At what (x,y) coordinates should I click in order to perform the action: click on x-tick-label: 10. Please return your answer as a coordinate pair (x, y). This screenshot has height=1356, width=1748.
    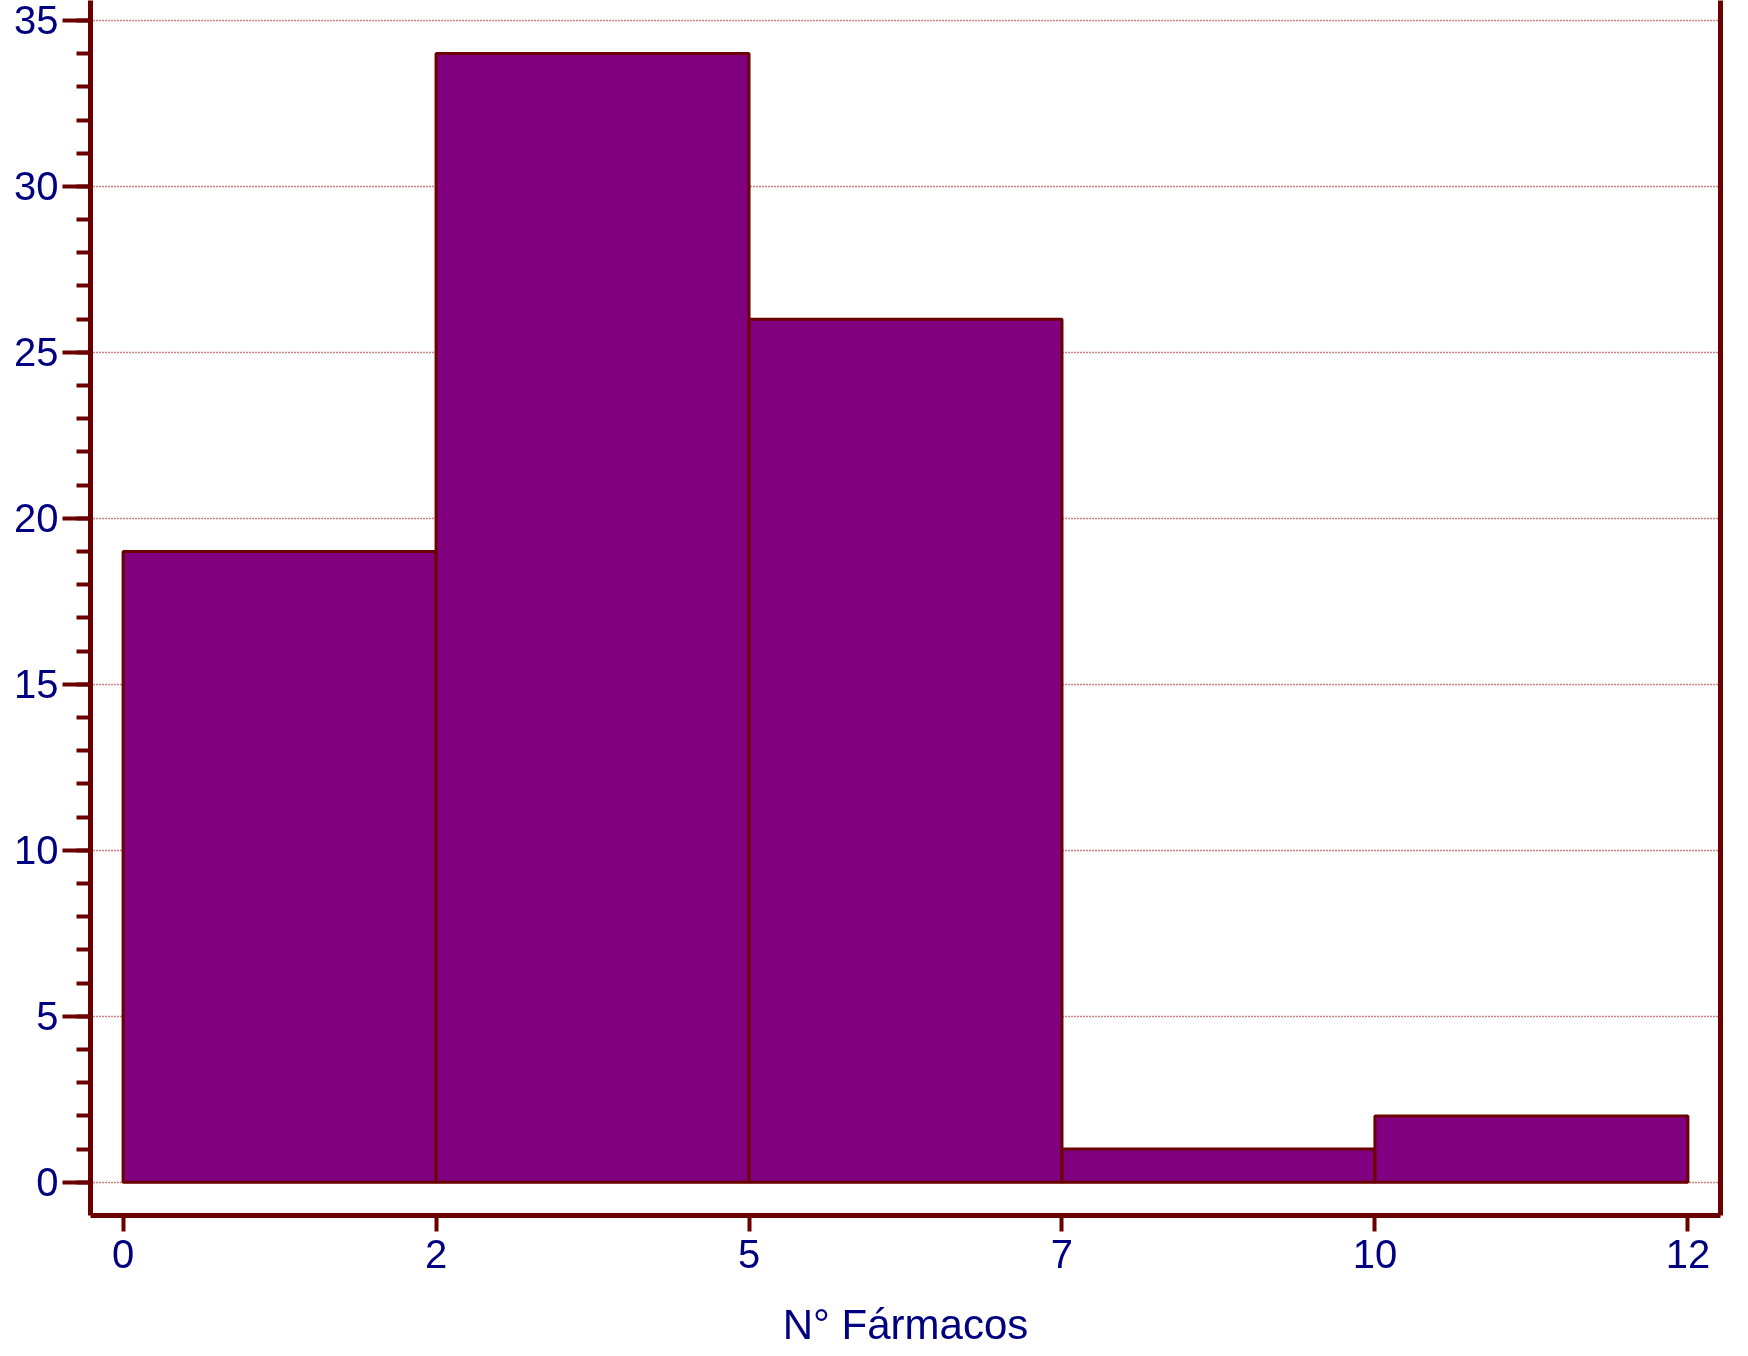
    Looking at the image, I should click on (1375, 1253).